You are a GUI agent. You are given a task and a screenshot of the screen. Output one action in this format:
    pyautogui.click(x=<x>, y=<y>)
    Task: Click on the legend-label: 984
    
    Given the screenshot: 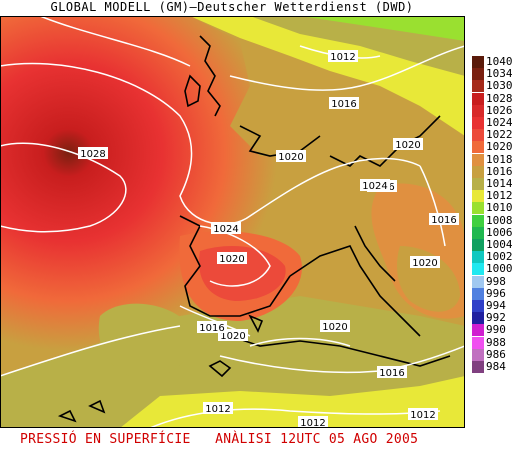 What is the action you would take?
    pyautogui.click(x=496, y=366)
    